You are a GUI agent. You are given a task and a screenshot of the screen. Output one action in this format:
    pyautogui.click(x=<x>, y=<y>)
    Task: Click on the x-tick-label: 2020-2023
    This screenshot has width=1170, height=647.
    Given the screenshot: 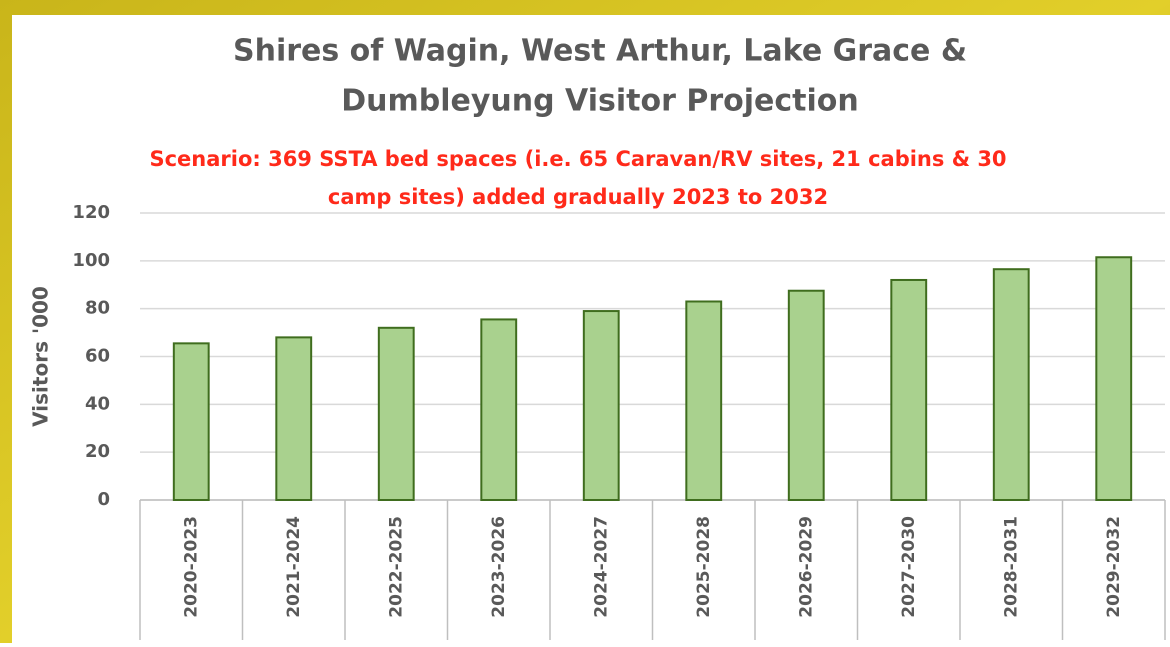 What is the action you would take?
    pyautogui.click(x=191, y=567)
    